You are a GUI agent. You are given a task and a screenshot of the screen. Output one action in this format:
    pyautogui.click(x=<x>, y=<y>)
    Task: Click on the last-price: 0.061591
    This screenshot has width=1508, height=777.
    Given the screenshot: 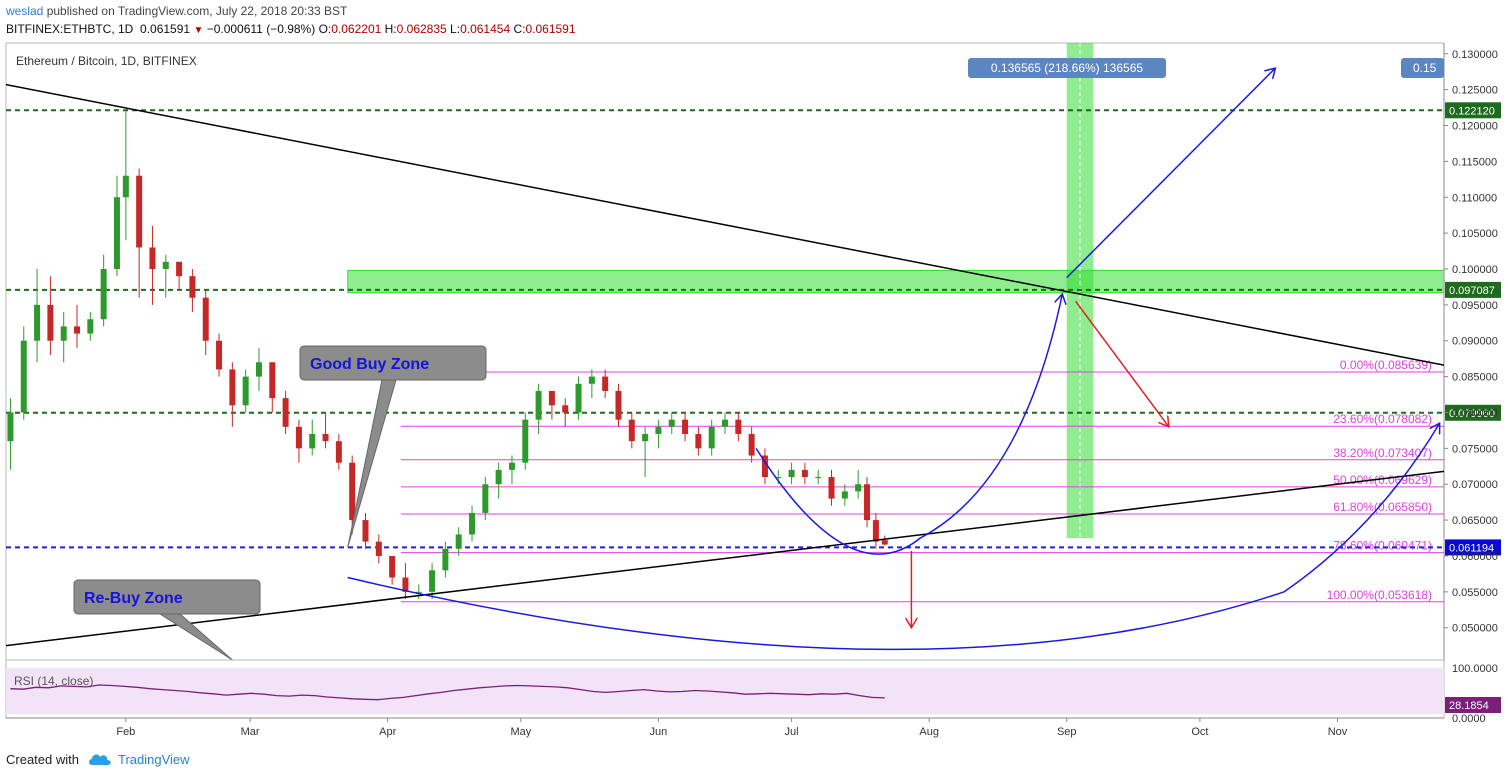 What is the action you would take?
    pyautogui.click(x=165, y=29)
    